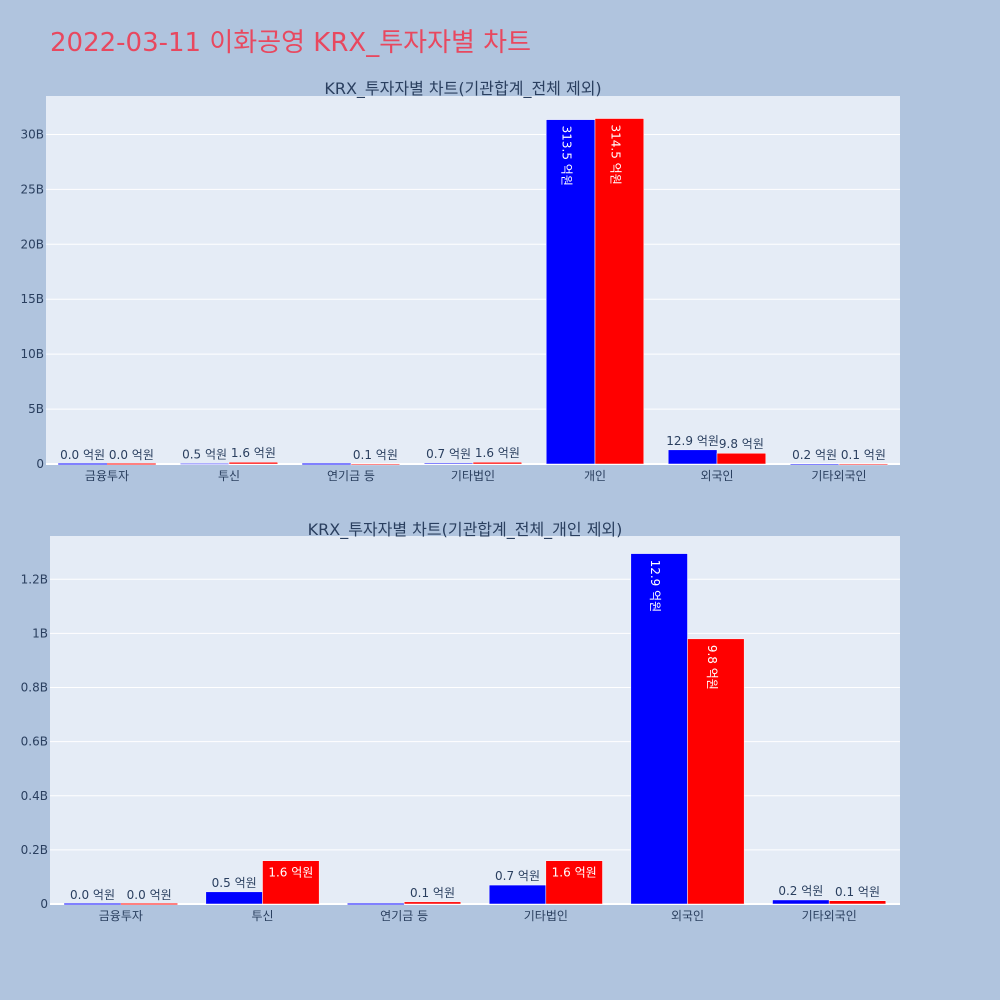  I want to click on chart-title: KRX_투자자별 차트(기관합계_전체_개인 제외), so click(465, 530).